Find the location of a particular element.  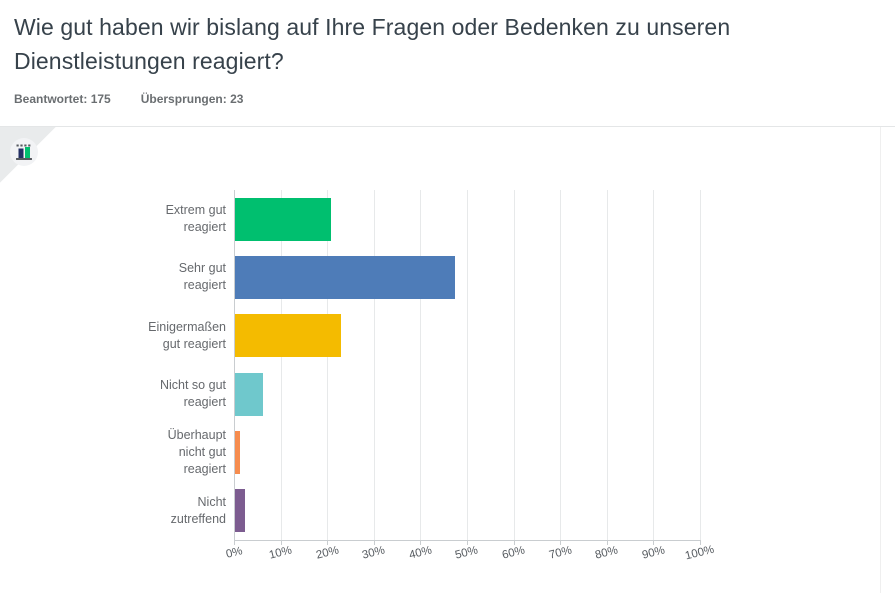

response-stats: Beantwortet: 175 Übersprungen: 23 is located at coordinates (429, 99).